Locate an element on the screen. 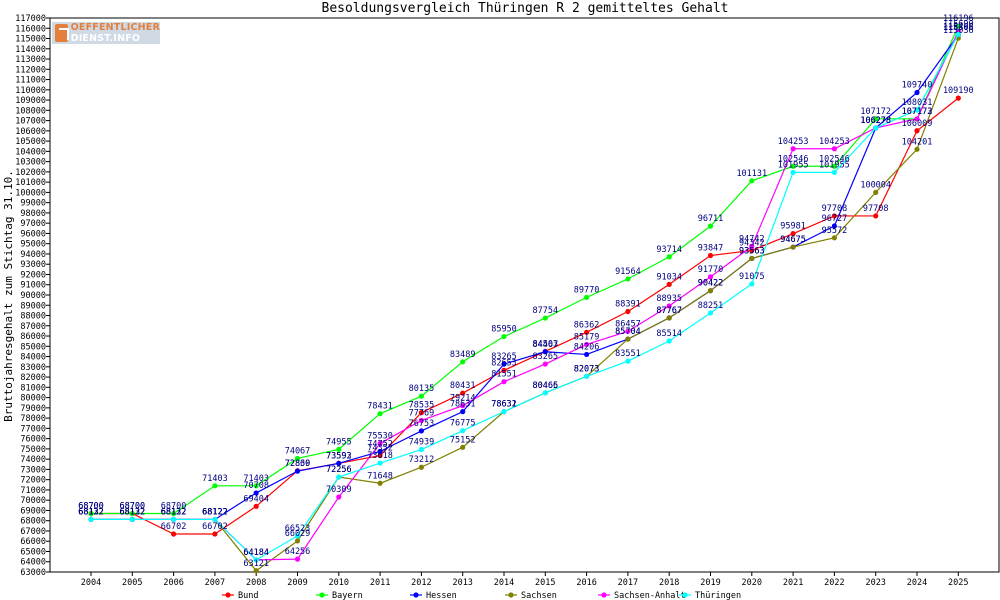 The width and height of the screenshot is (1000, 600). data-label: 71648 is located at coordinates (380, 476).